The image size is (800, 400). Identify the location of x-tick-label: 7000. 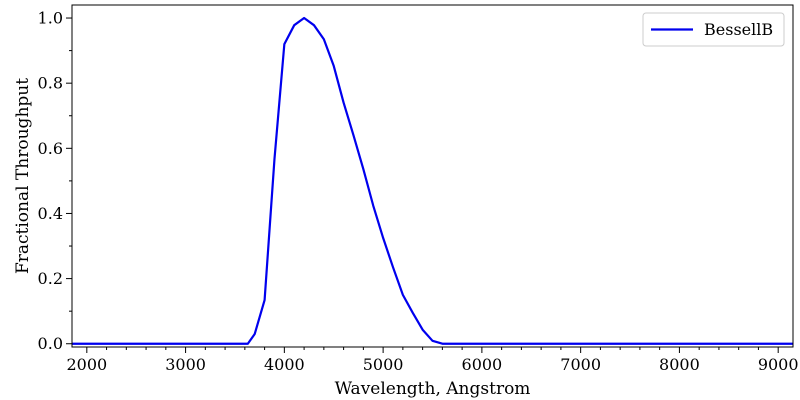
(580, 364).